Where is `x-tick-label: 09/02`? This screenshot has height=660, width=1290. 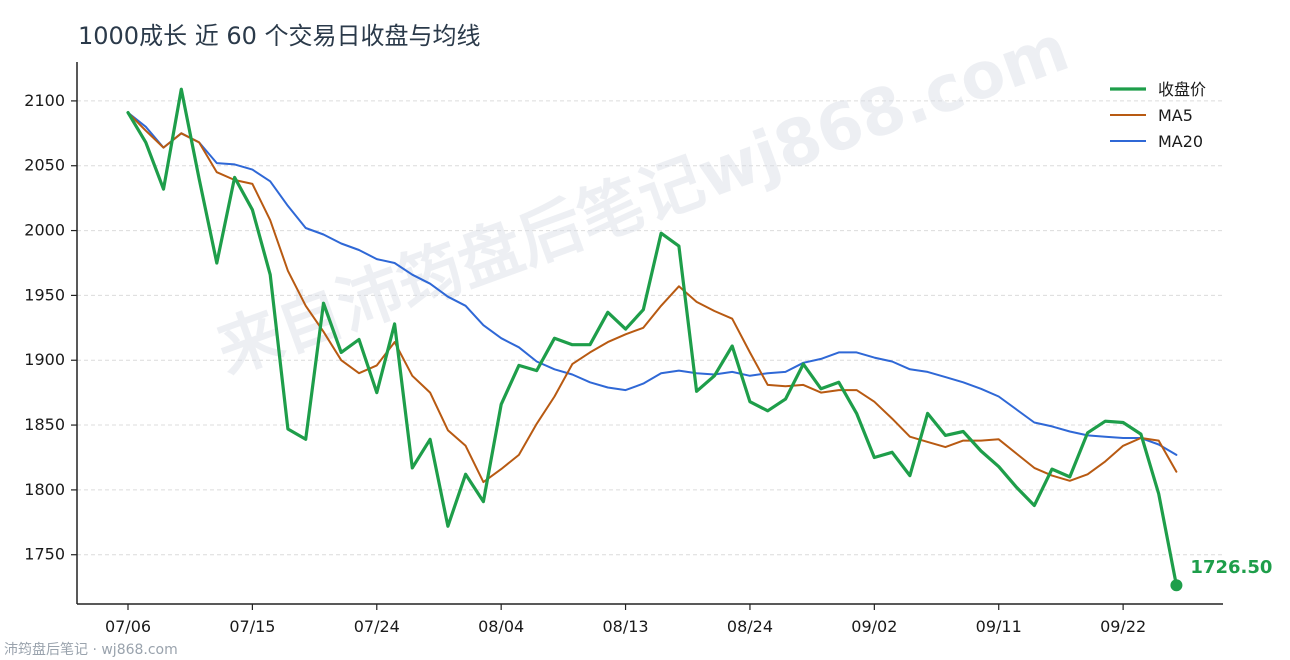 x-tick-label: 09/02 is located at coordinates (874, 626).